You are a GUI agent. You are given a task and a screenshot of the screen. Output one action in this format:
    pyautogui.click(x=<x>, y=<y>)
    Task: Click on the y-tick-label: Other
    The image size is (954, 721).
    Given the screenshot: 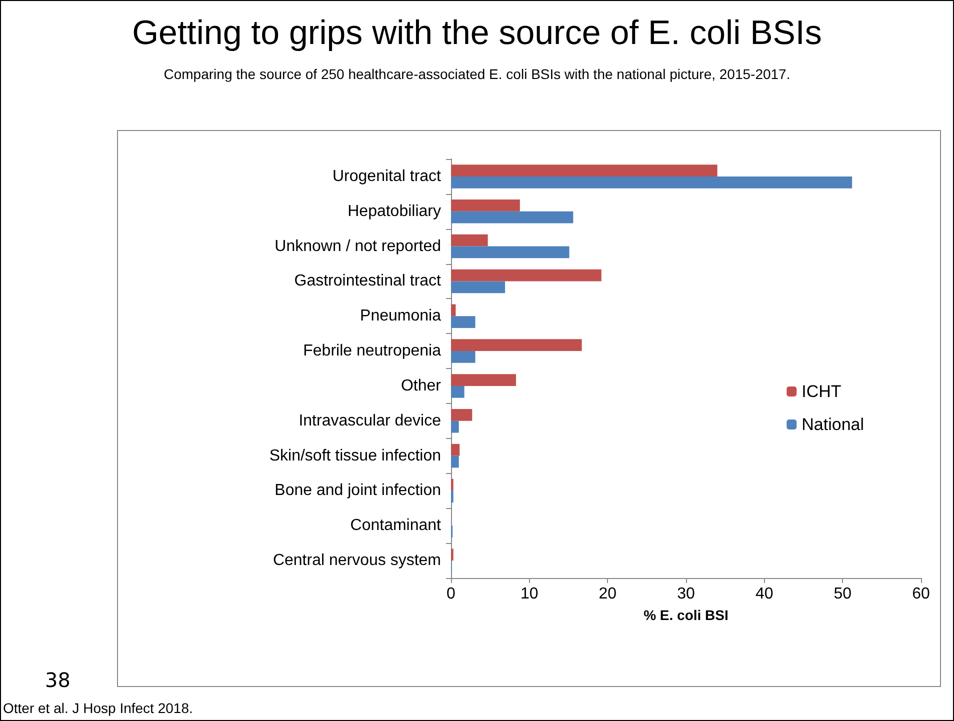 What is the action you would take?
    pyautogui.click(x=421, y=385)
    